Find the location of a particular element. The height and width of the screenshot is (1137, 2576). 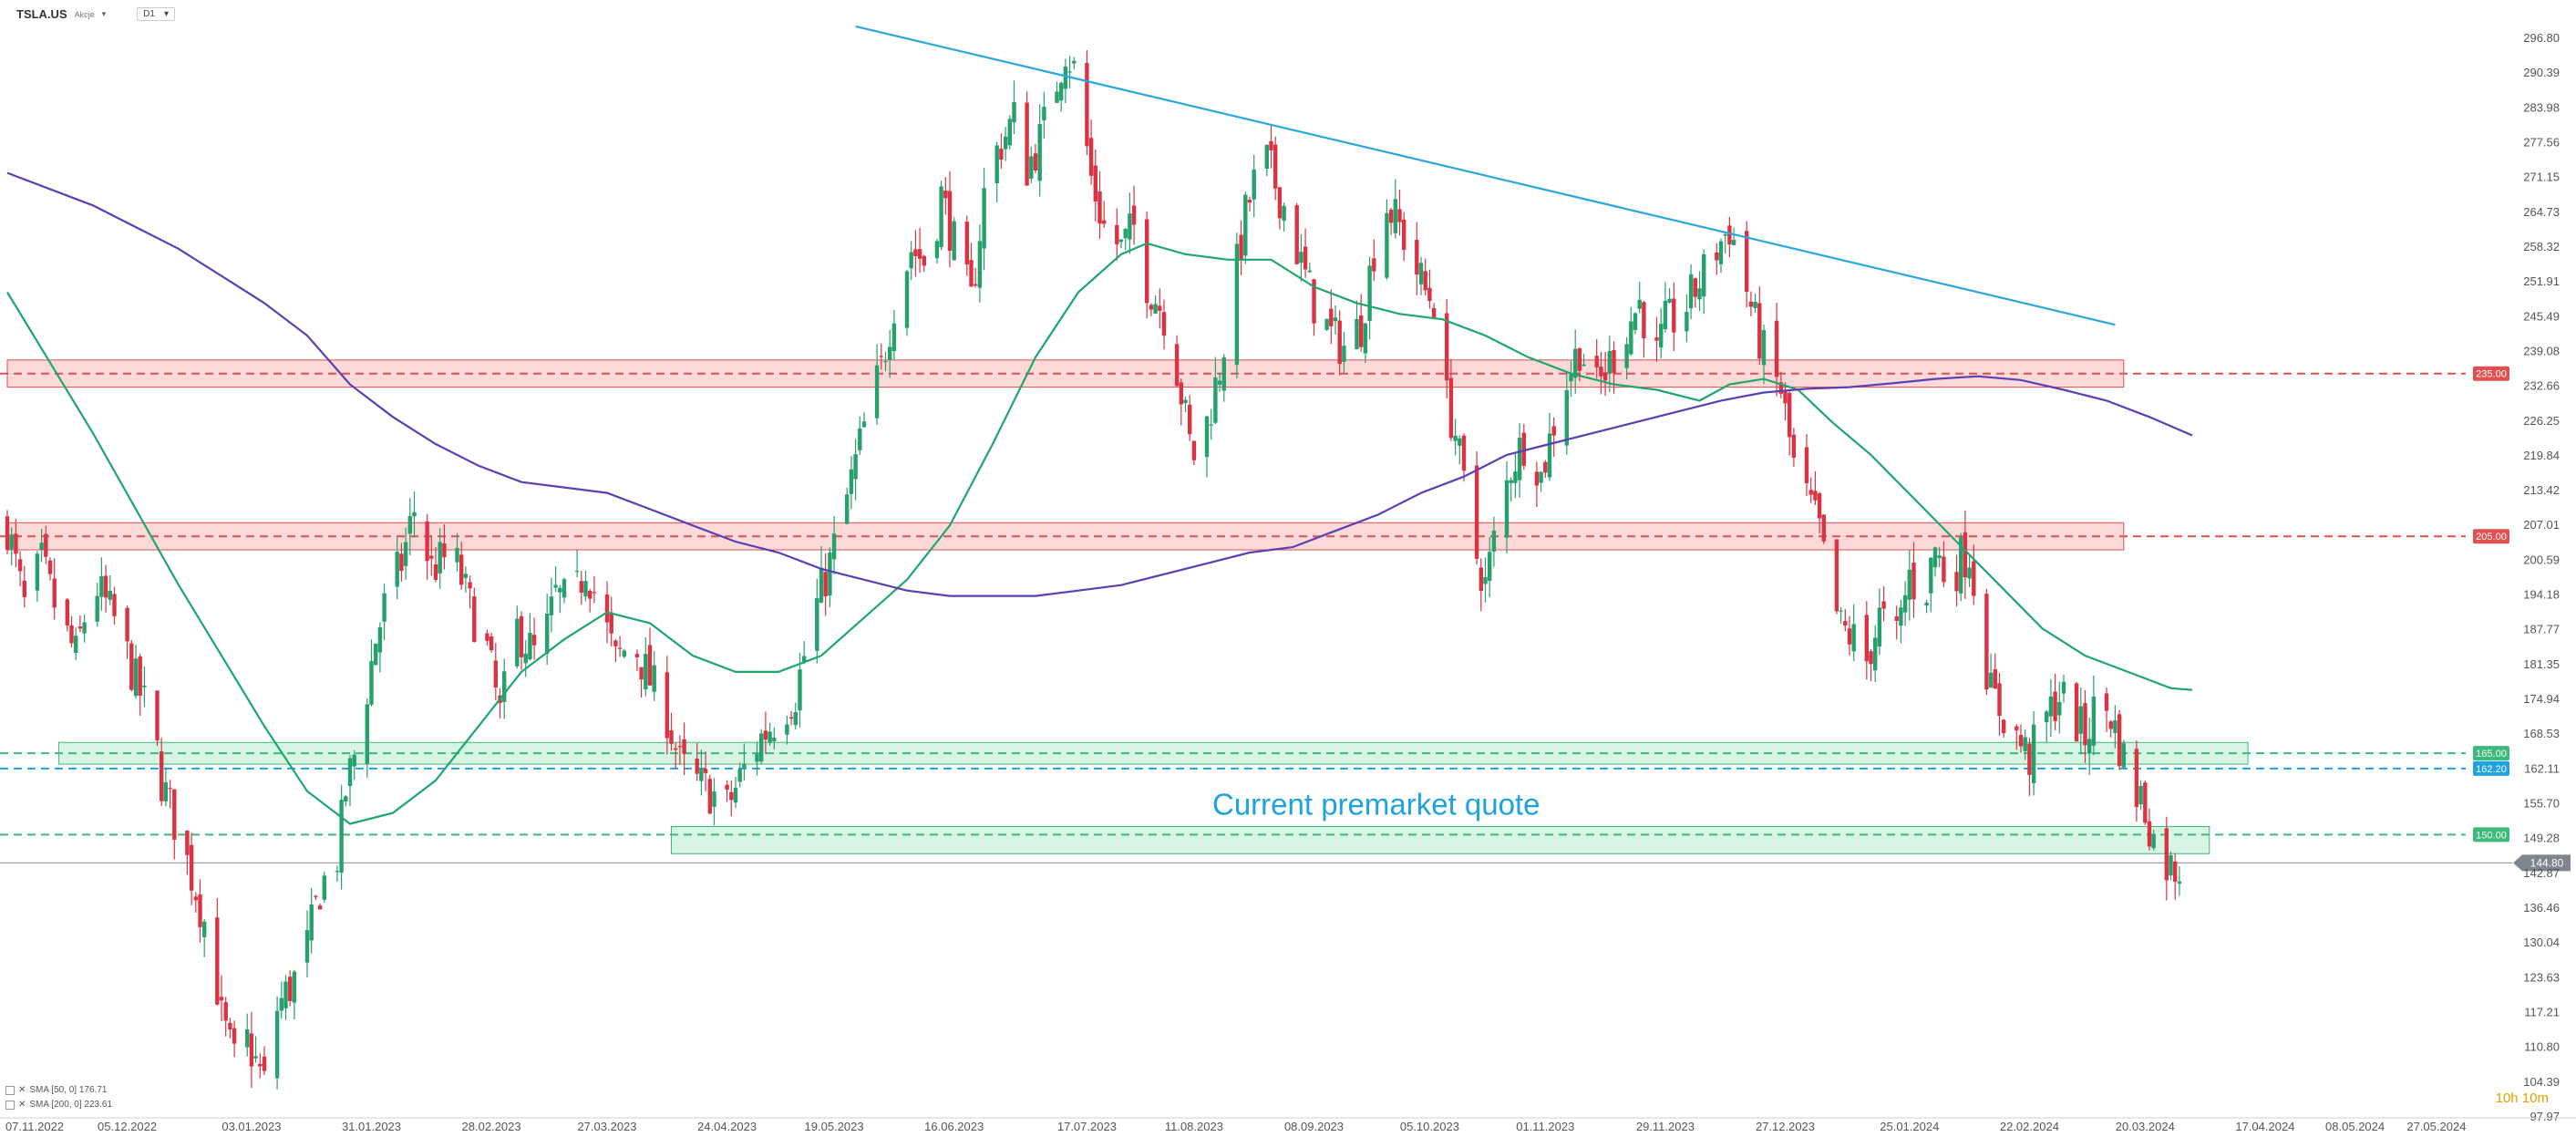

y-tick-label: 181.35 is located at coordinates (2541, 664).